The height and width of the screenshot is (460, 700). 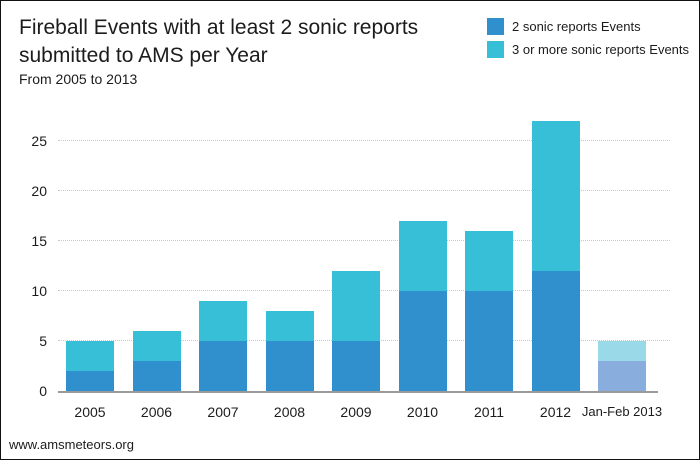 I want to click on bar-2006, so click(x=156, y=361).